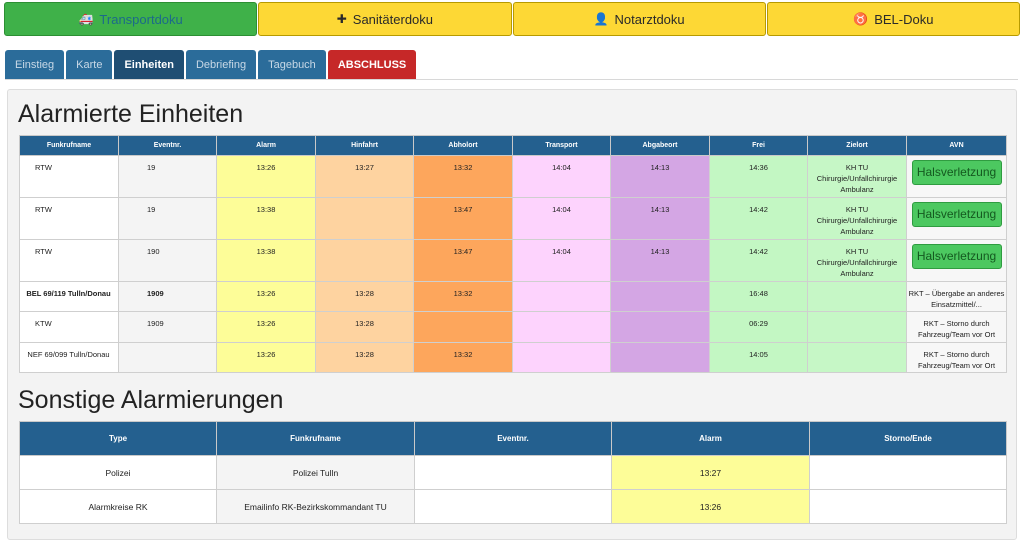 This screenshot has width=1024, height=540. Describe the element at coordinates (463, 145) in the screenshot. I see `col-abholort: Abholort` at that location.